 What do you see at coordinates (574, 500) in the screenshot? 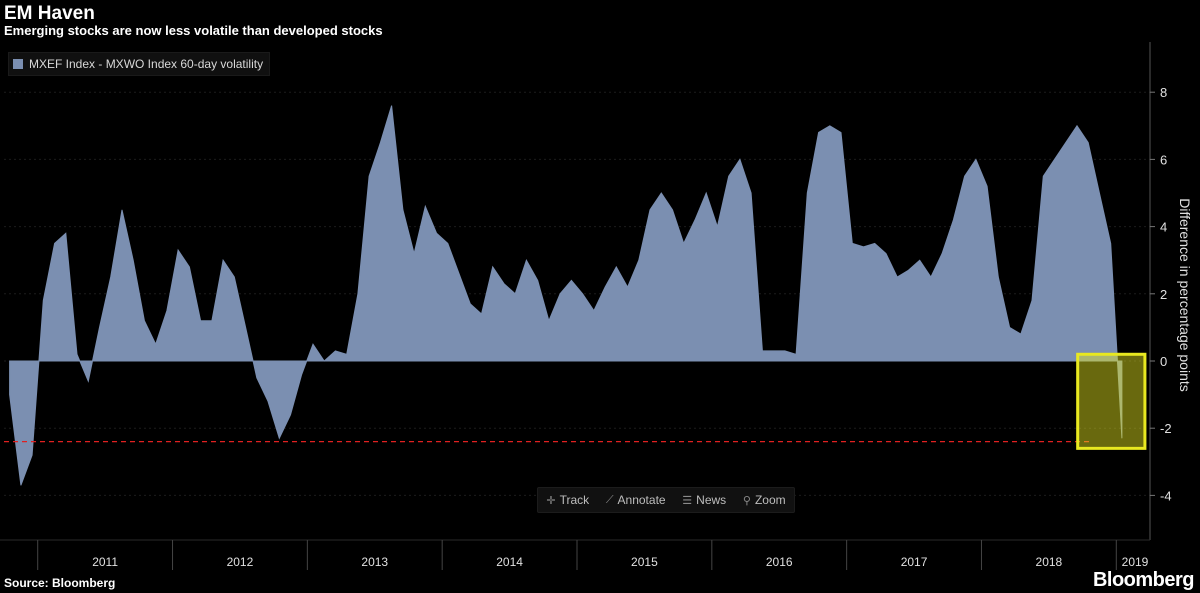
I see `track-label: Track` at bounding box center [574, 500].